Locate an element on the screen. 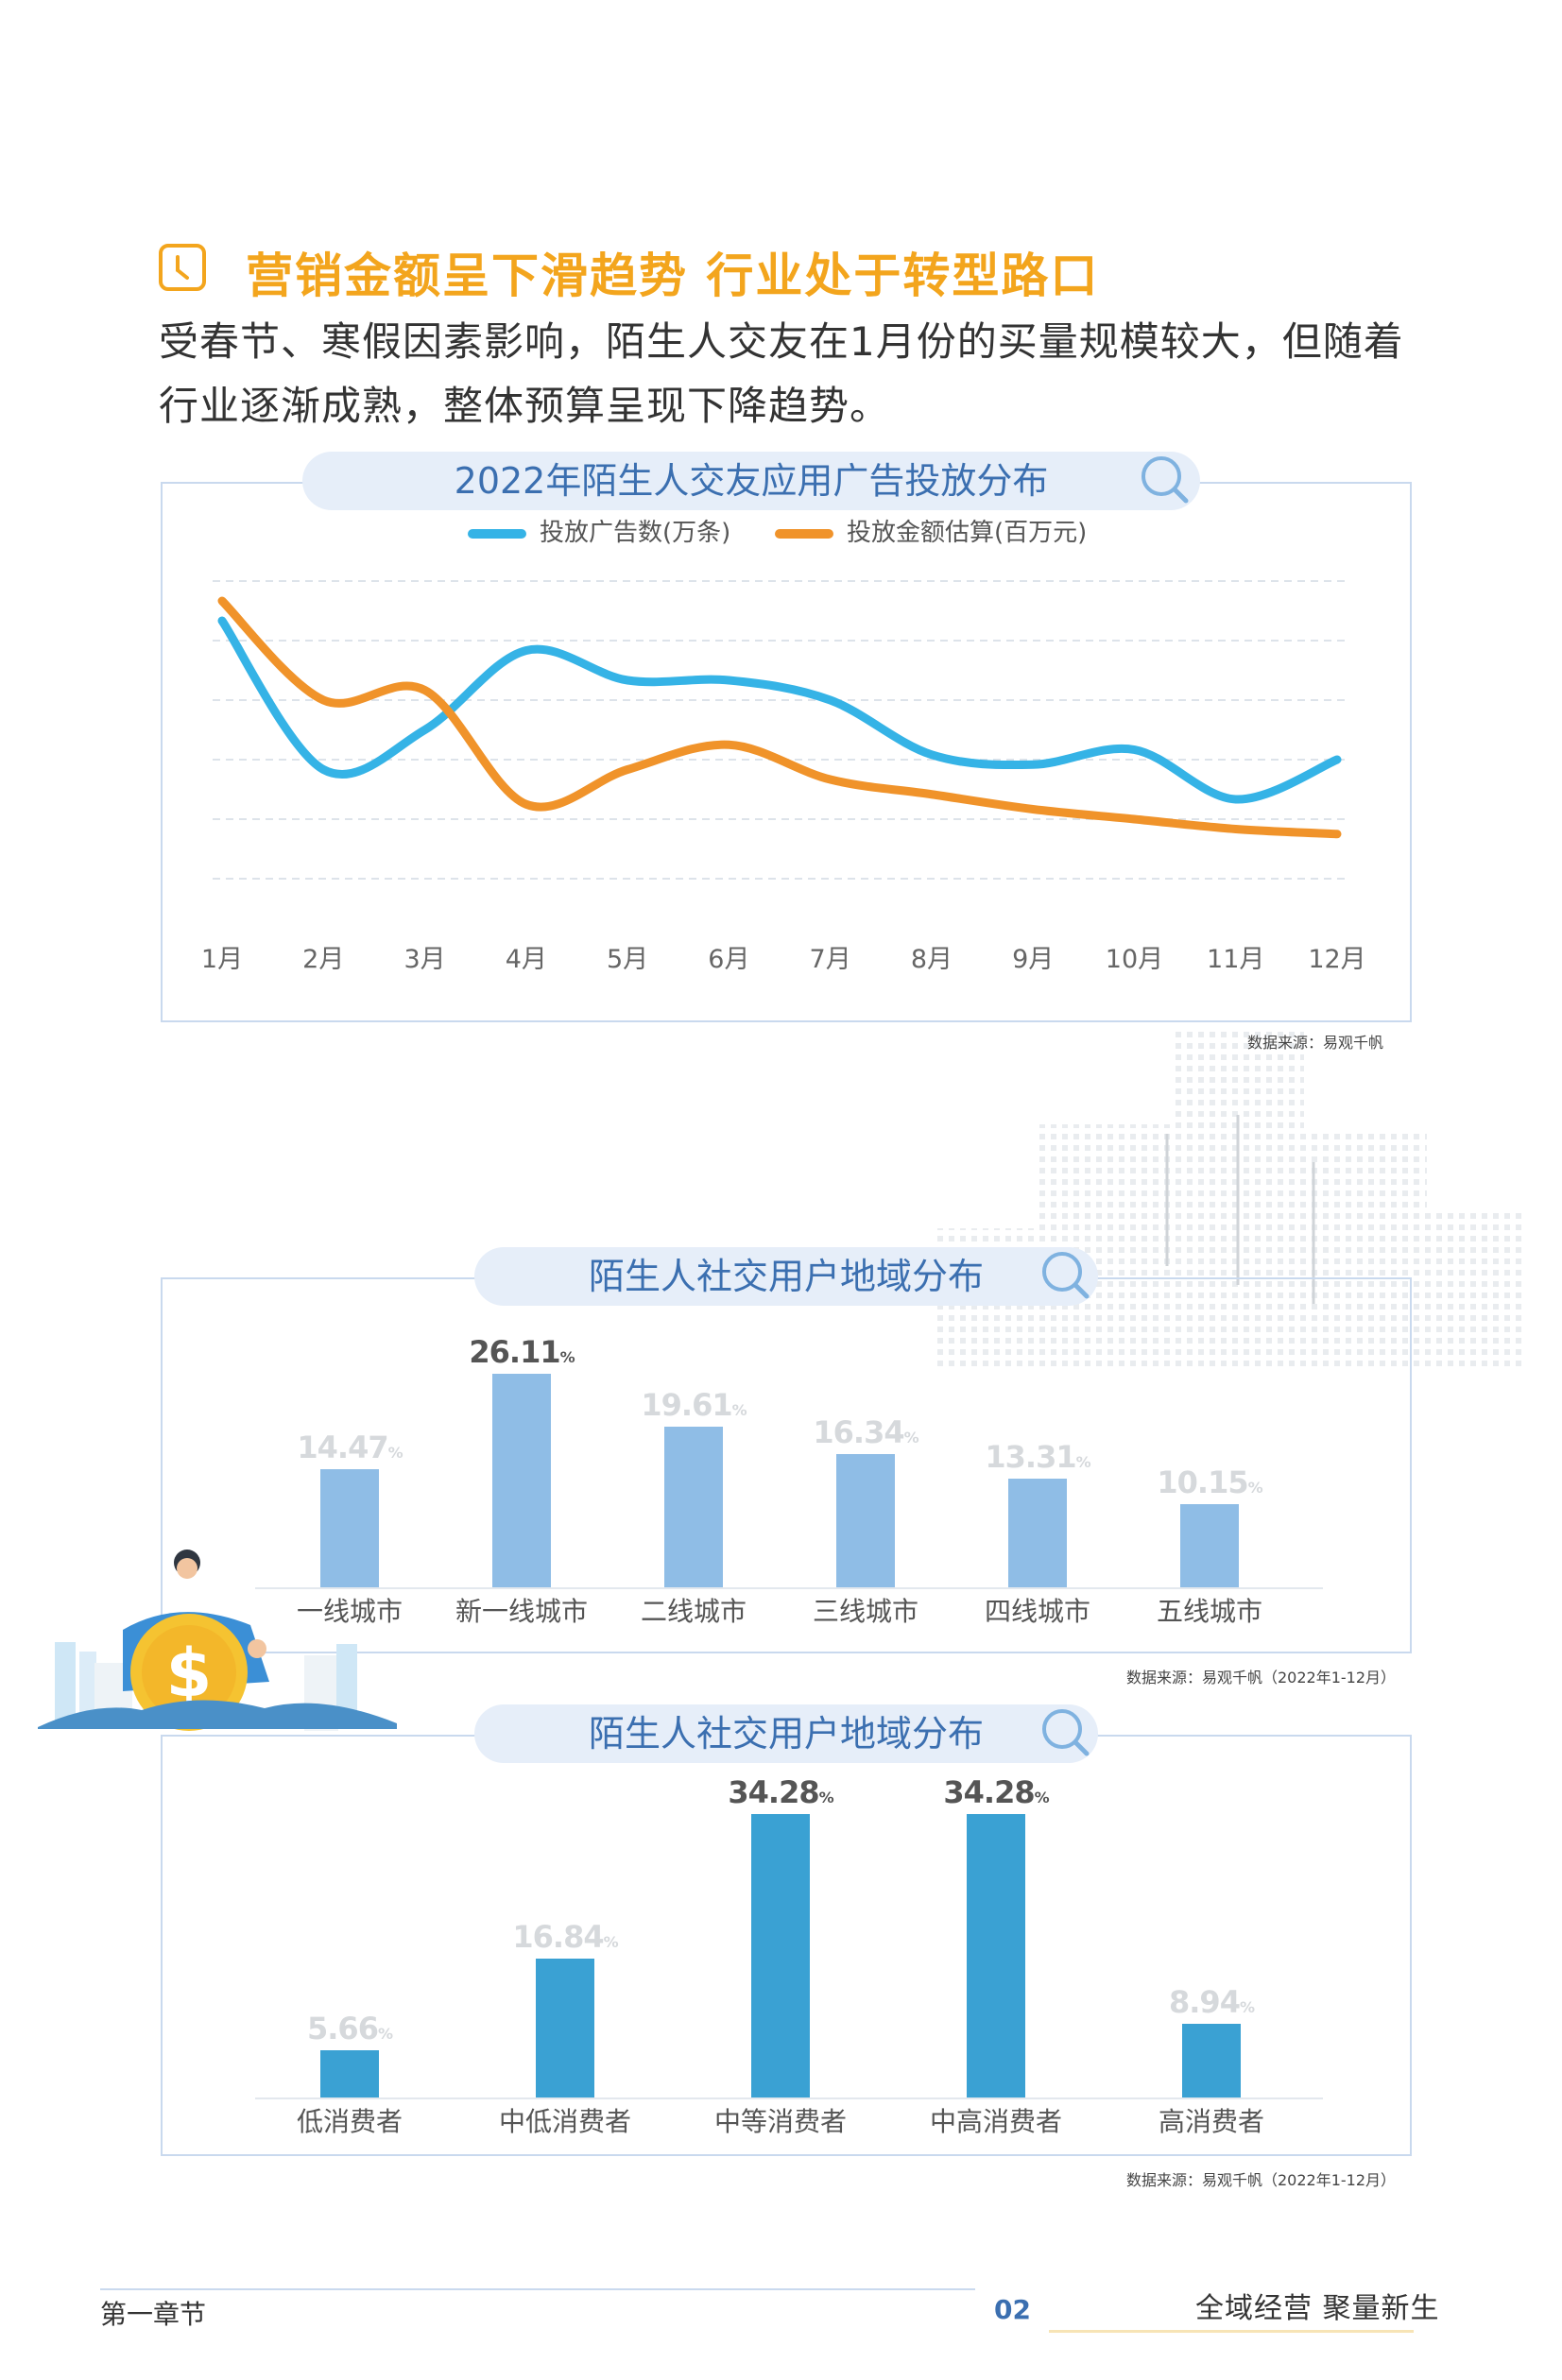 Image resolution: width=1562 pixels, height=2380 pixels. x-tick-label: 9月 is located at coordinates (1033, 959).